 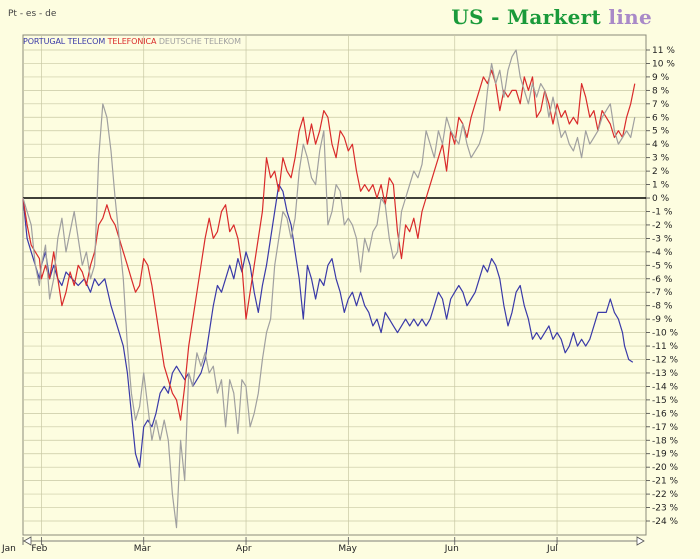 I want to click on x-tick-label: Jun, so click(x=451, y=549).